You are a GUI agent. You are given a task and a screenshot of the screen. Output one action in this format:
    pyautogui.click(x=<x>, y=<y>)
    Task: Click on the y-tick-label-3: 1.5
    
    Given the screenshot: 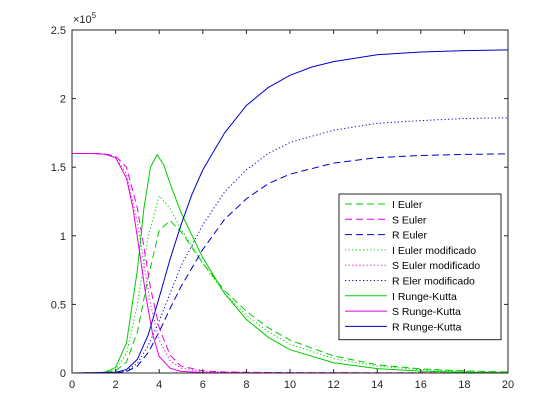 What is the action you would take?
    pyautogui.click(x=58, y=168)
    